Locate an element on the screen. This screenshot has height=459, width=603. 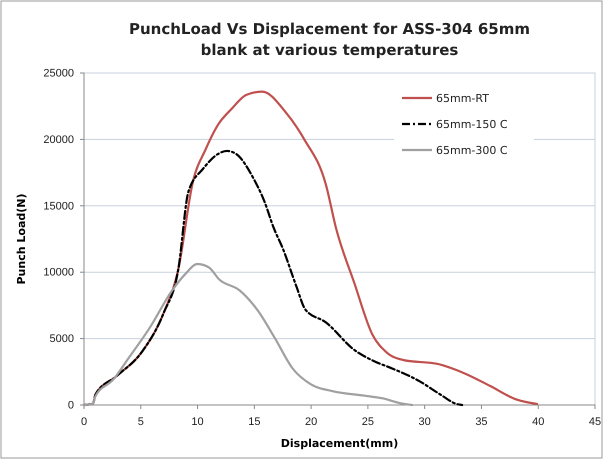
y-tick-label: 5000 is located at coordinates (62, 339).